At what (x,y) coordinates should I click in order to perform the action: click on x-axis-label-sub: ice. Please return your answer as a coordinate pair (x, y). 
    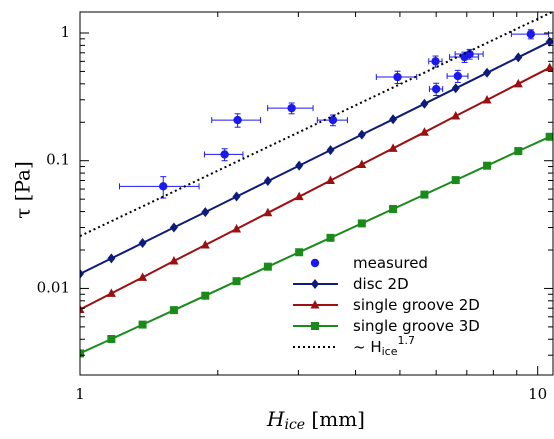
    Looking at the image, I should click on (294, 425).